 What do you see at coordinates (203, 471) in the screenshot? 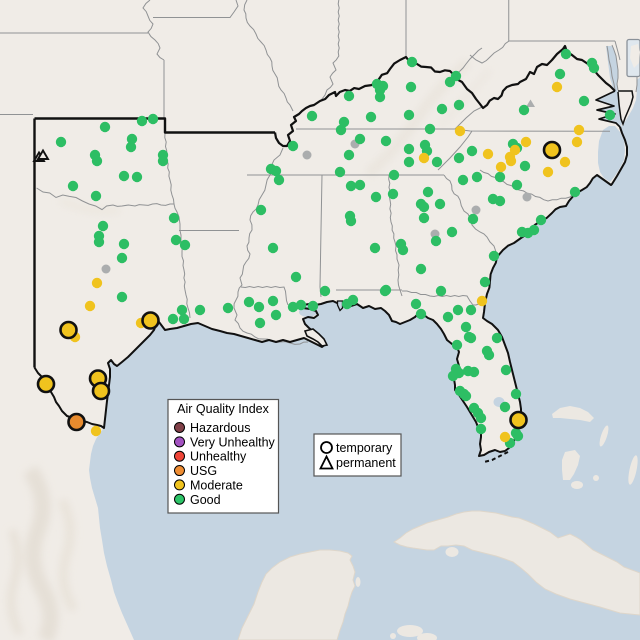
I see `svg-text: USG` at bounding box center [203, 471].